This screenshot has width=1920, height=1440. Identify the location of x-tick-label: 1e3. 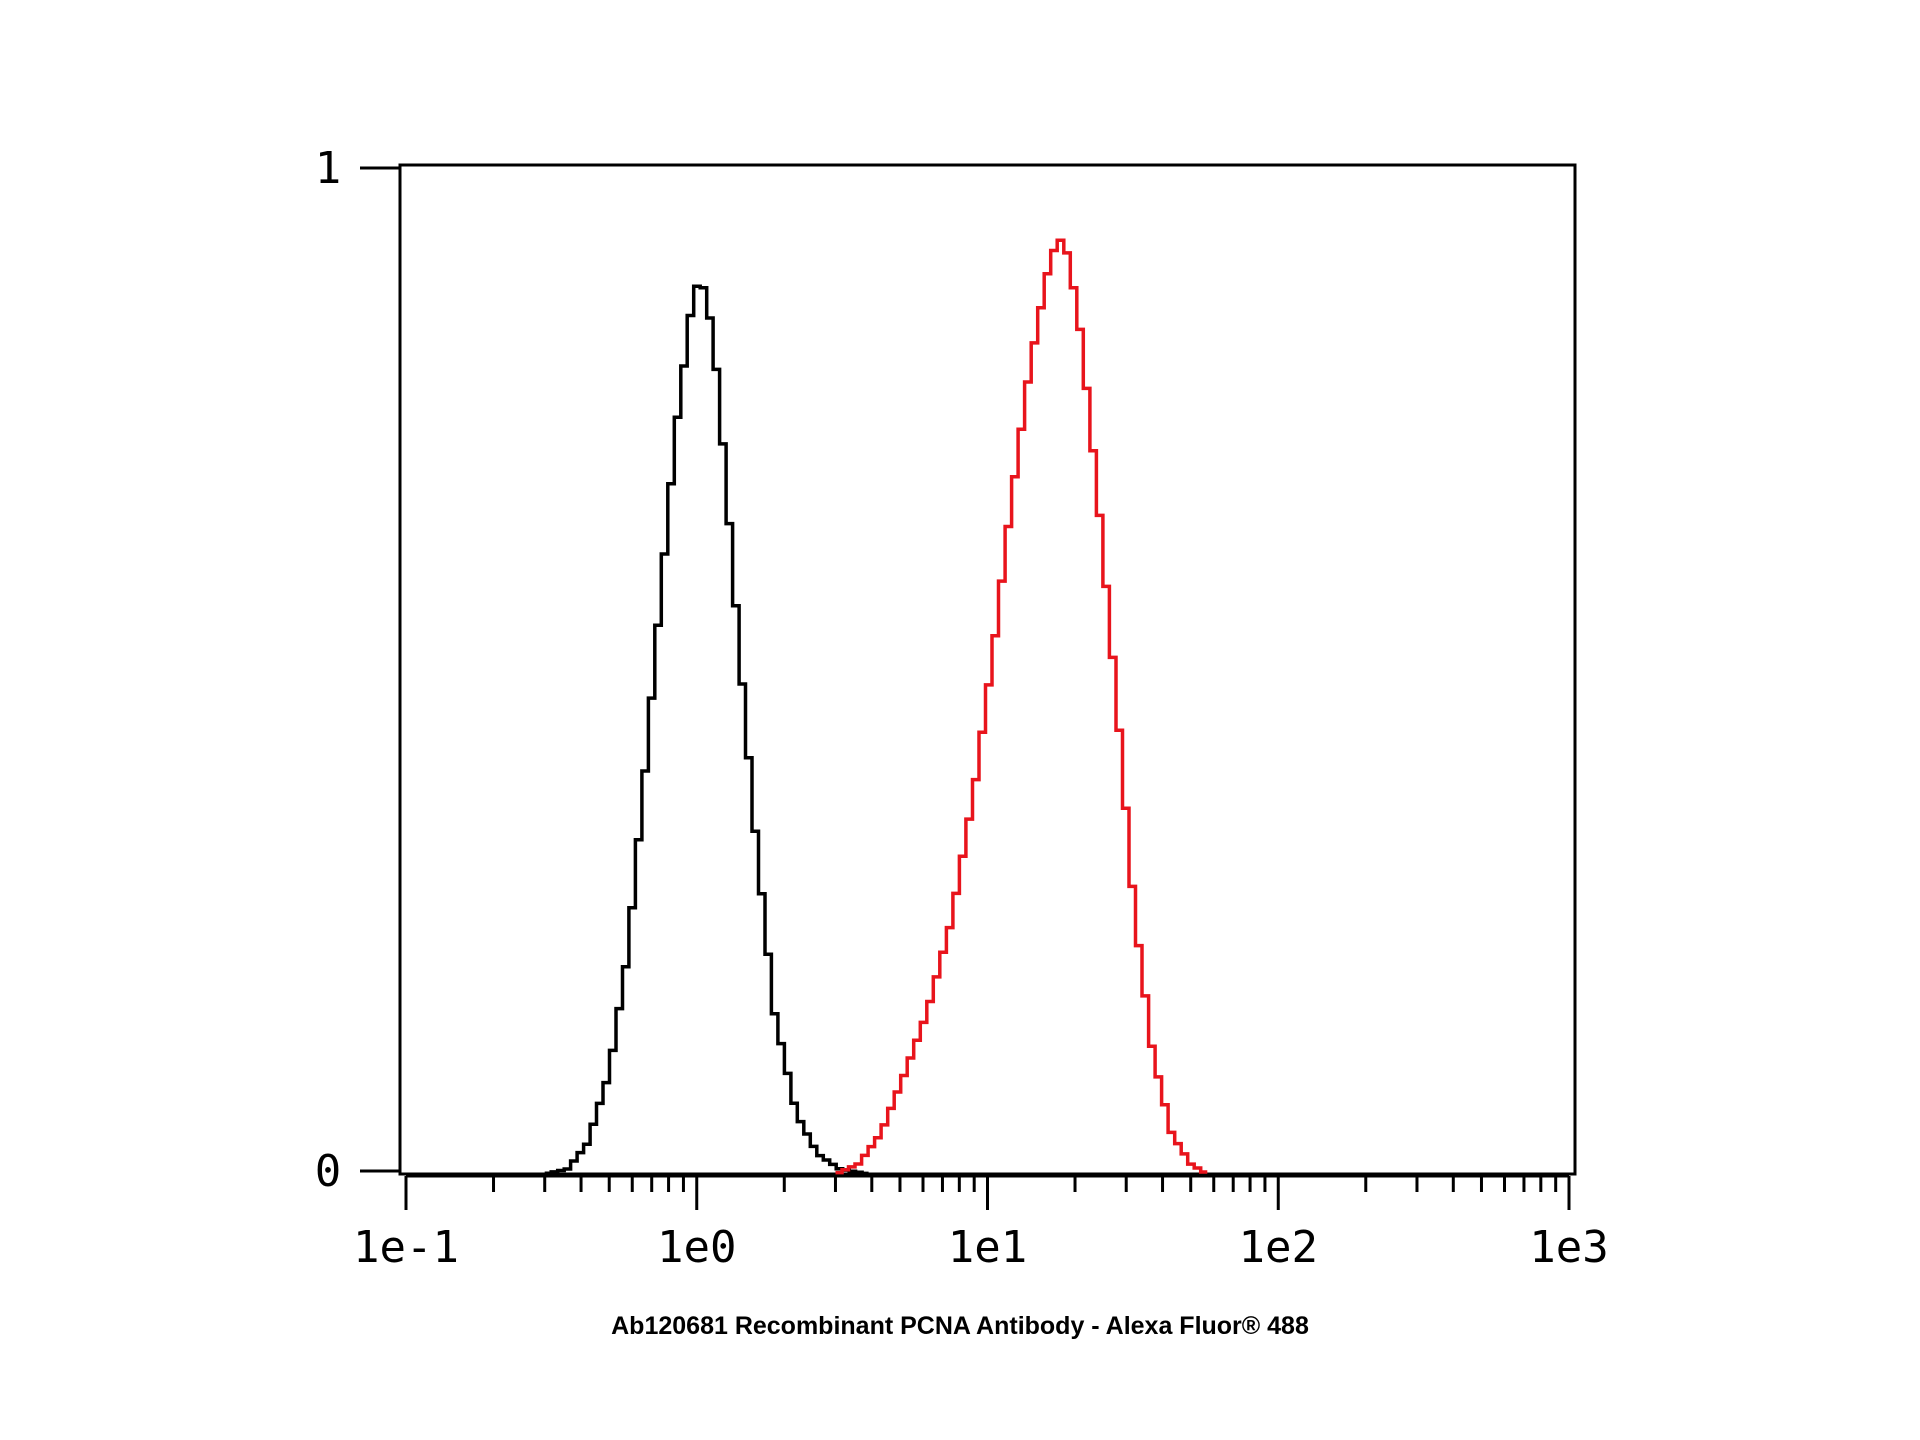
(1568, 1247).